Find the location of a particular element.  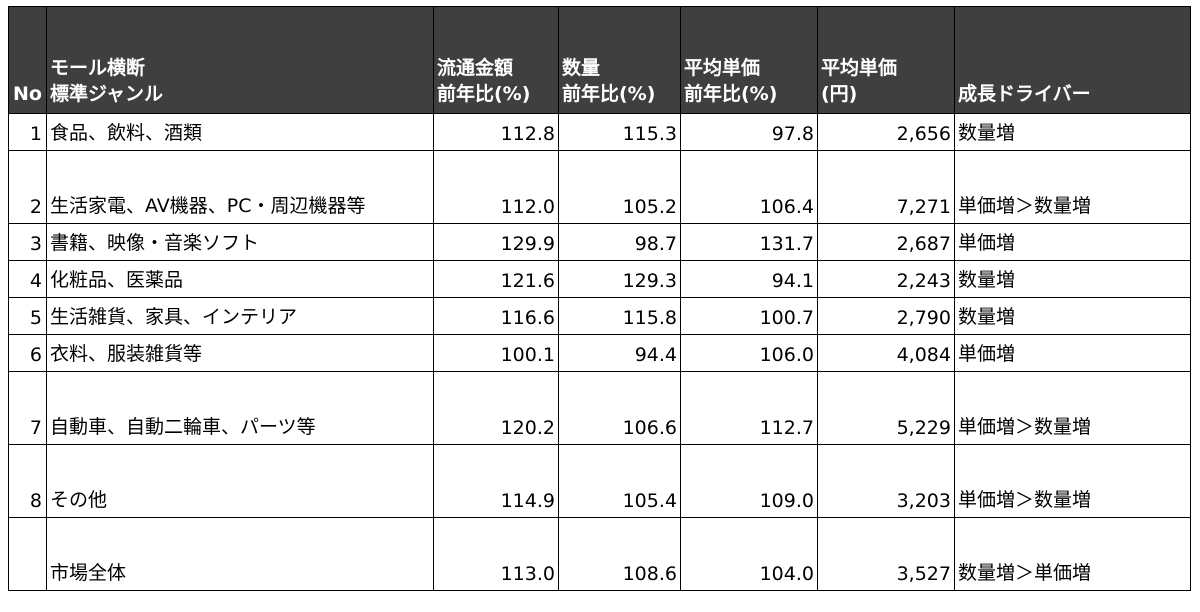

row-avg-price: 7,271 is located at coordinates (886, 187).